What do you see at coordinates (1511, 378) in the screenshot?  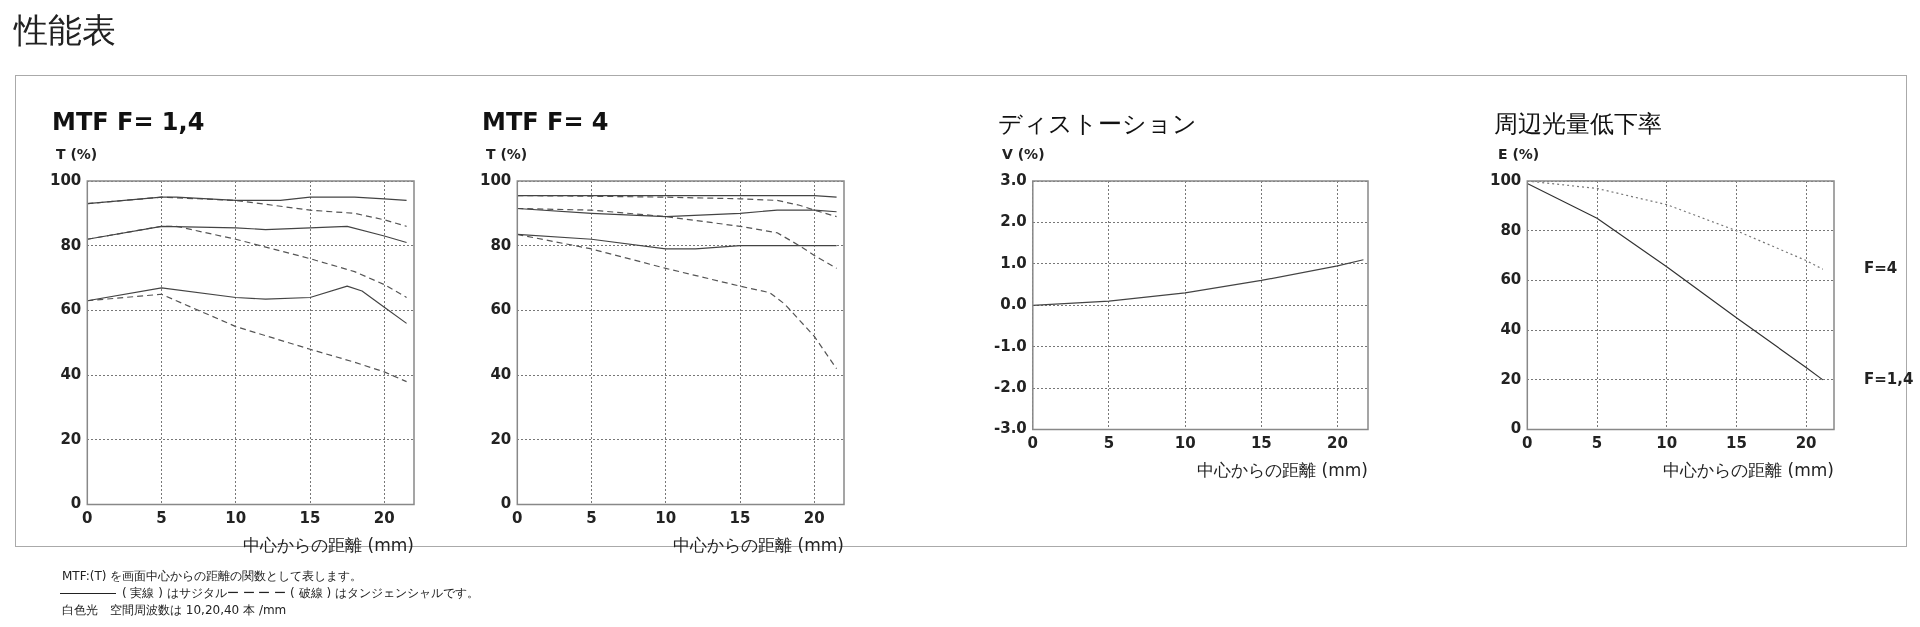 I see `y-tick-label: 20` at bounding box center [1511, 378].